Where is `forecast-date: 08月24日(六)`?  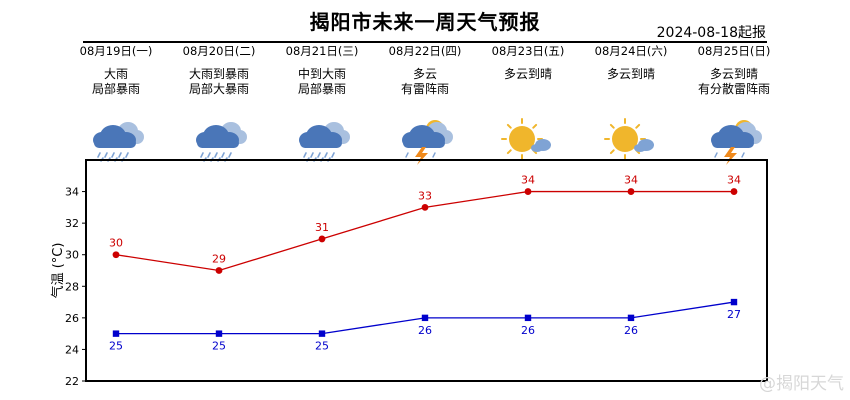
forecast-date: 08月24日(六) is located at coordinates (631, 51).